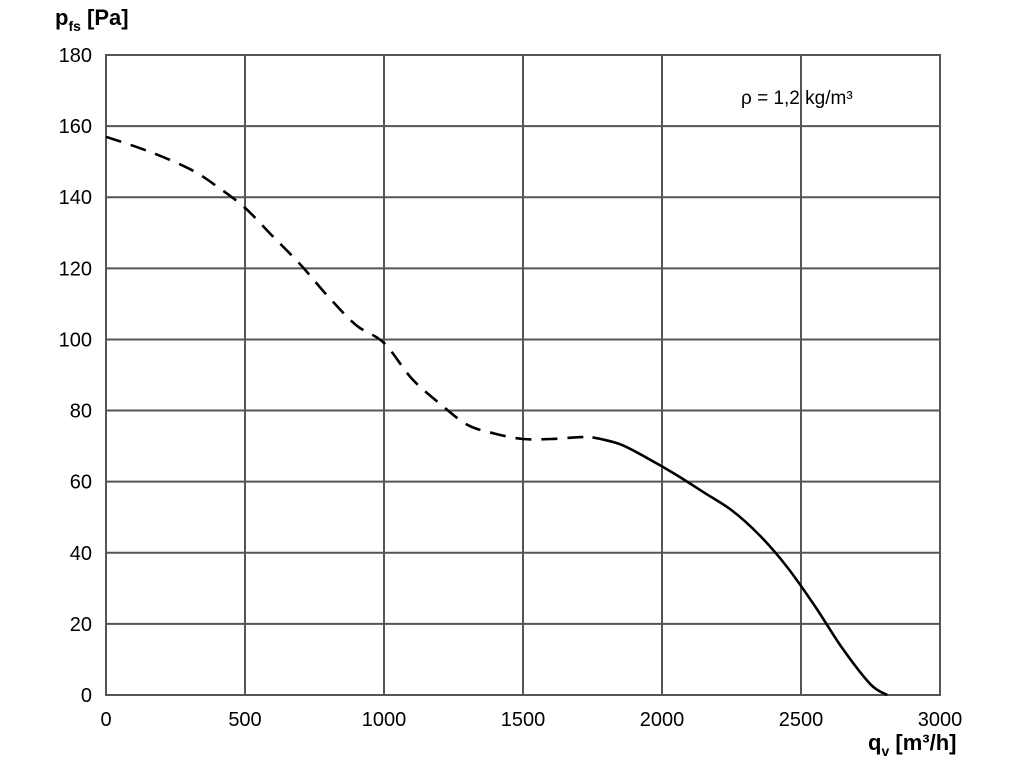 This screenshot has height=768, width=1024. I want to click on x-tick-labels: 0 500 1000 1500 2000 2500 3000, so click(531, 720).